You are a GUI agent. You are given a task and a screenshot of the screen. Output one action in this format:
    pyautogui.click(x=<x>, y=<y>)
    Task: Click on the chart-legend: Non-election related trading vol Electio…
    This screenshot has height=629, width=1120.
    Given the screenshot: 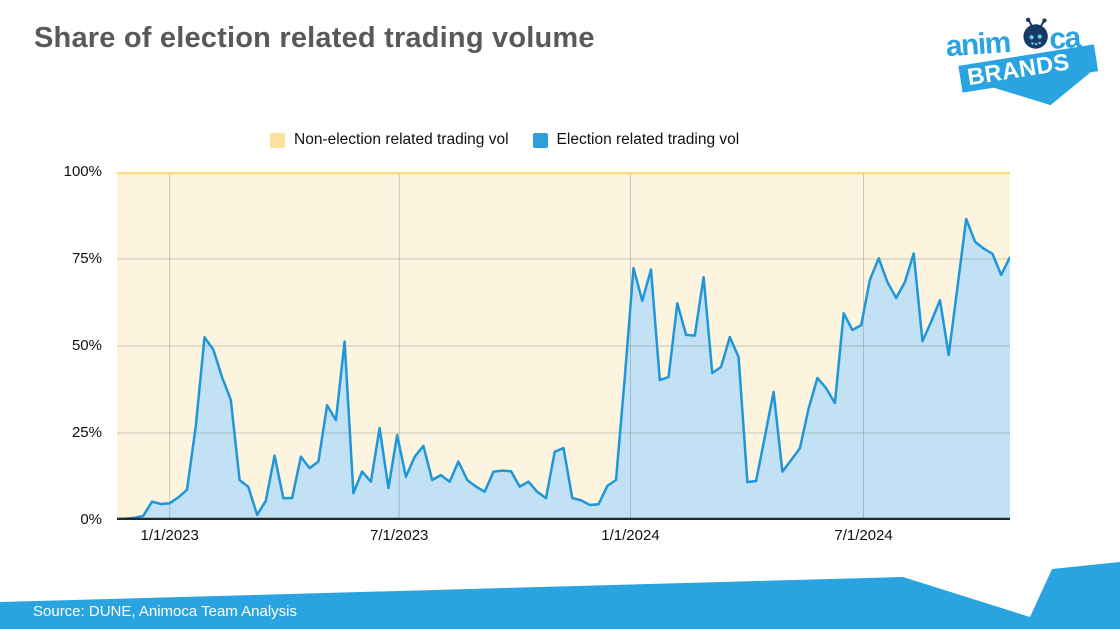 What is the action you would take?
    pyautogui.click(x=504, y=140)
    